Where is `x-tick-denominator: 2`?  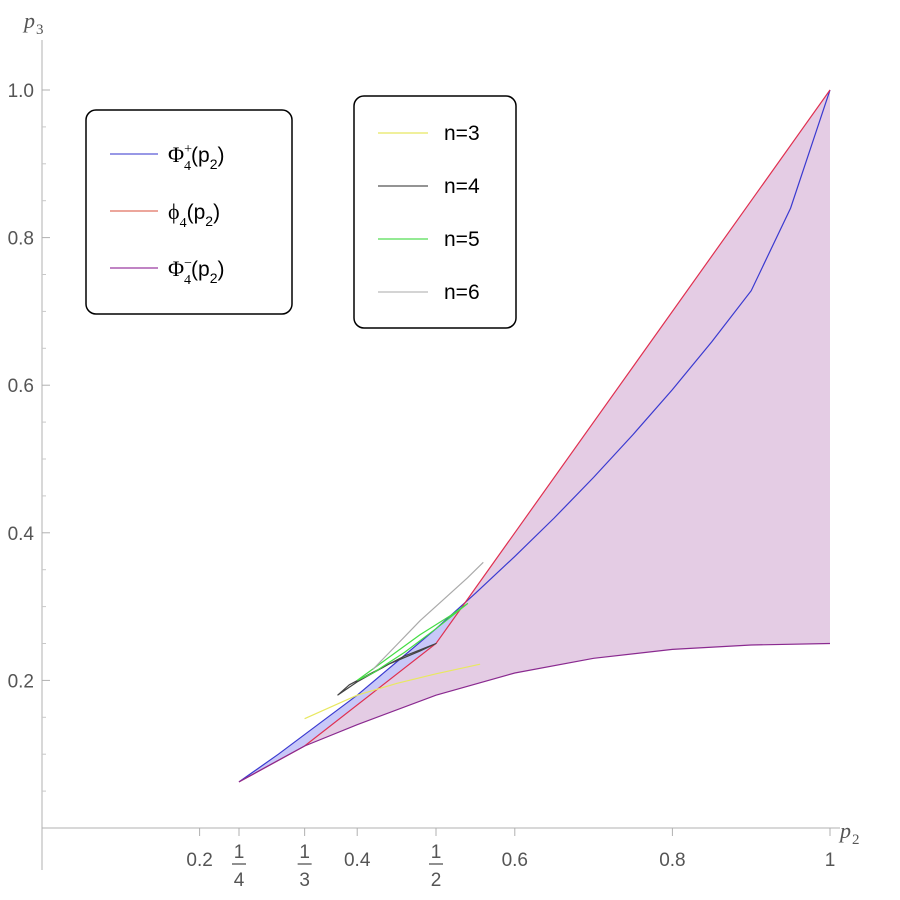
x-tick-denominator: 2 is located at coordinates (436, 880).